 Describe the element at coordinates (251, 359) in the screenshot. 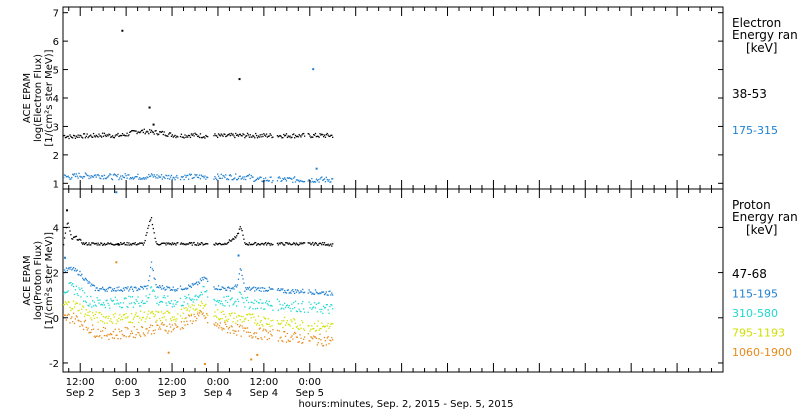

I see `outlier-point` at that location.